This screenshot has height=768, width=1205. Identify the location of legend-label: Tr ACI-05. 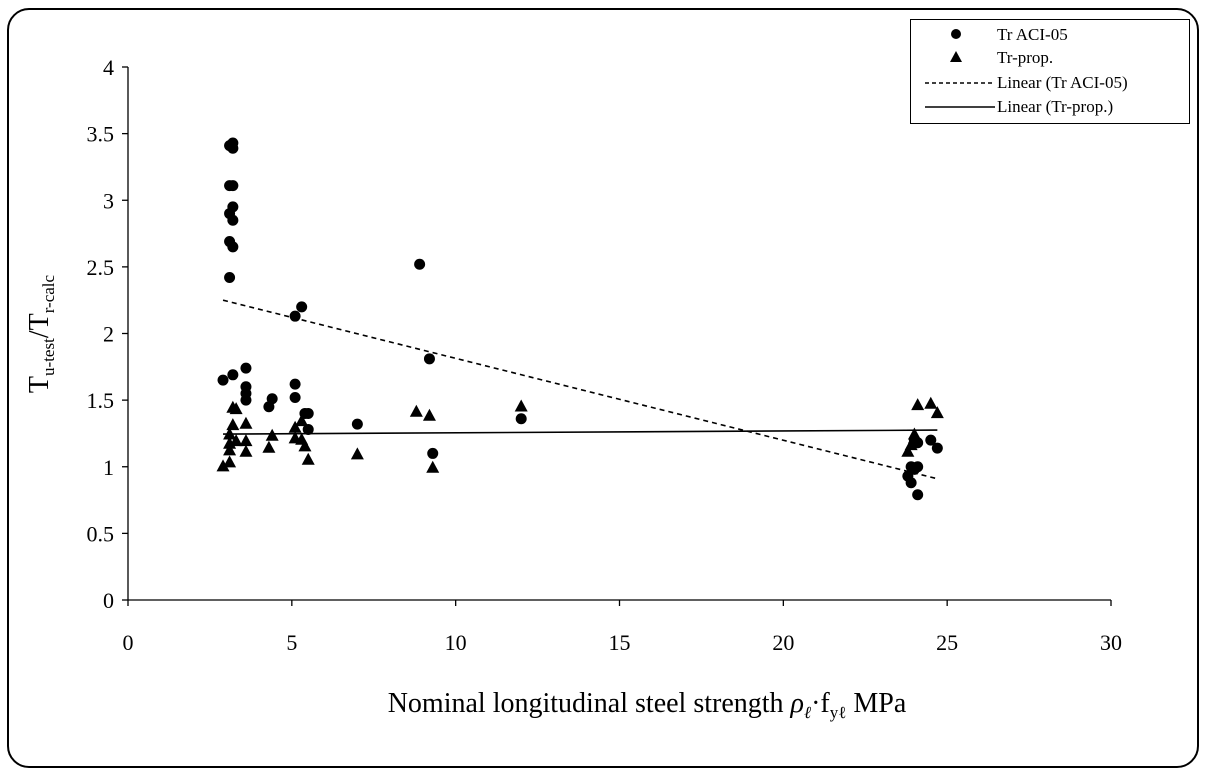
(1032, 34).